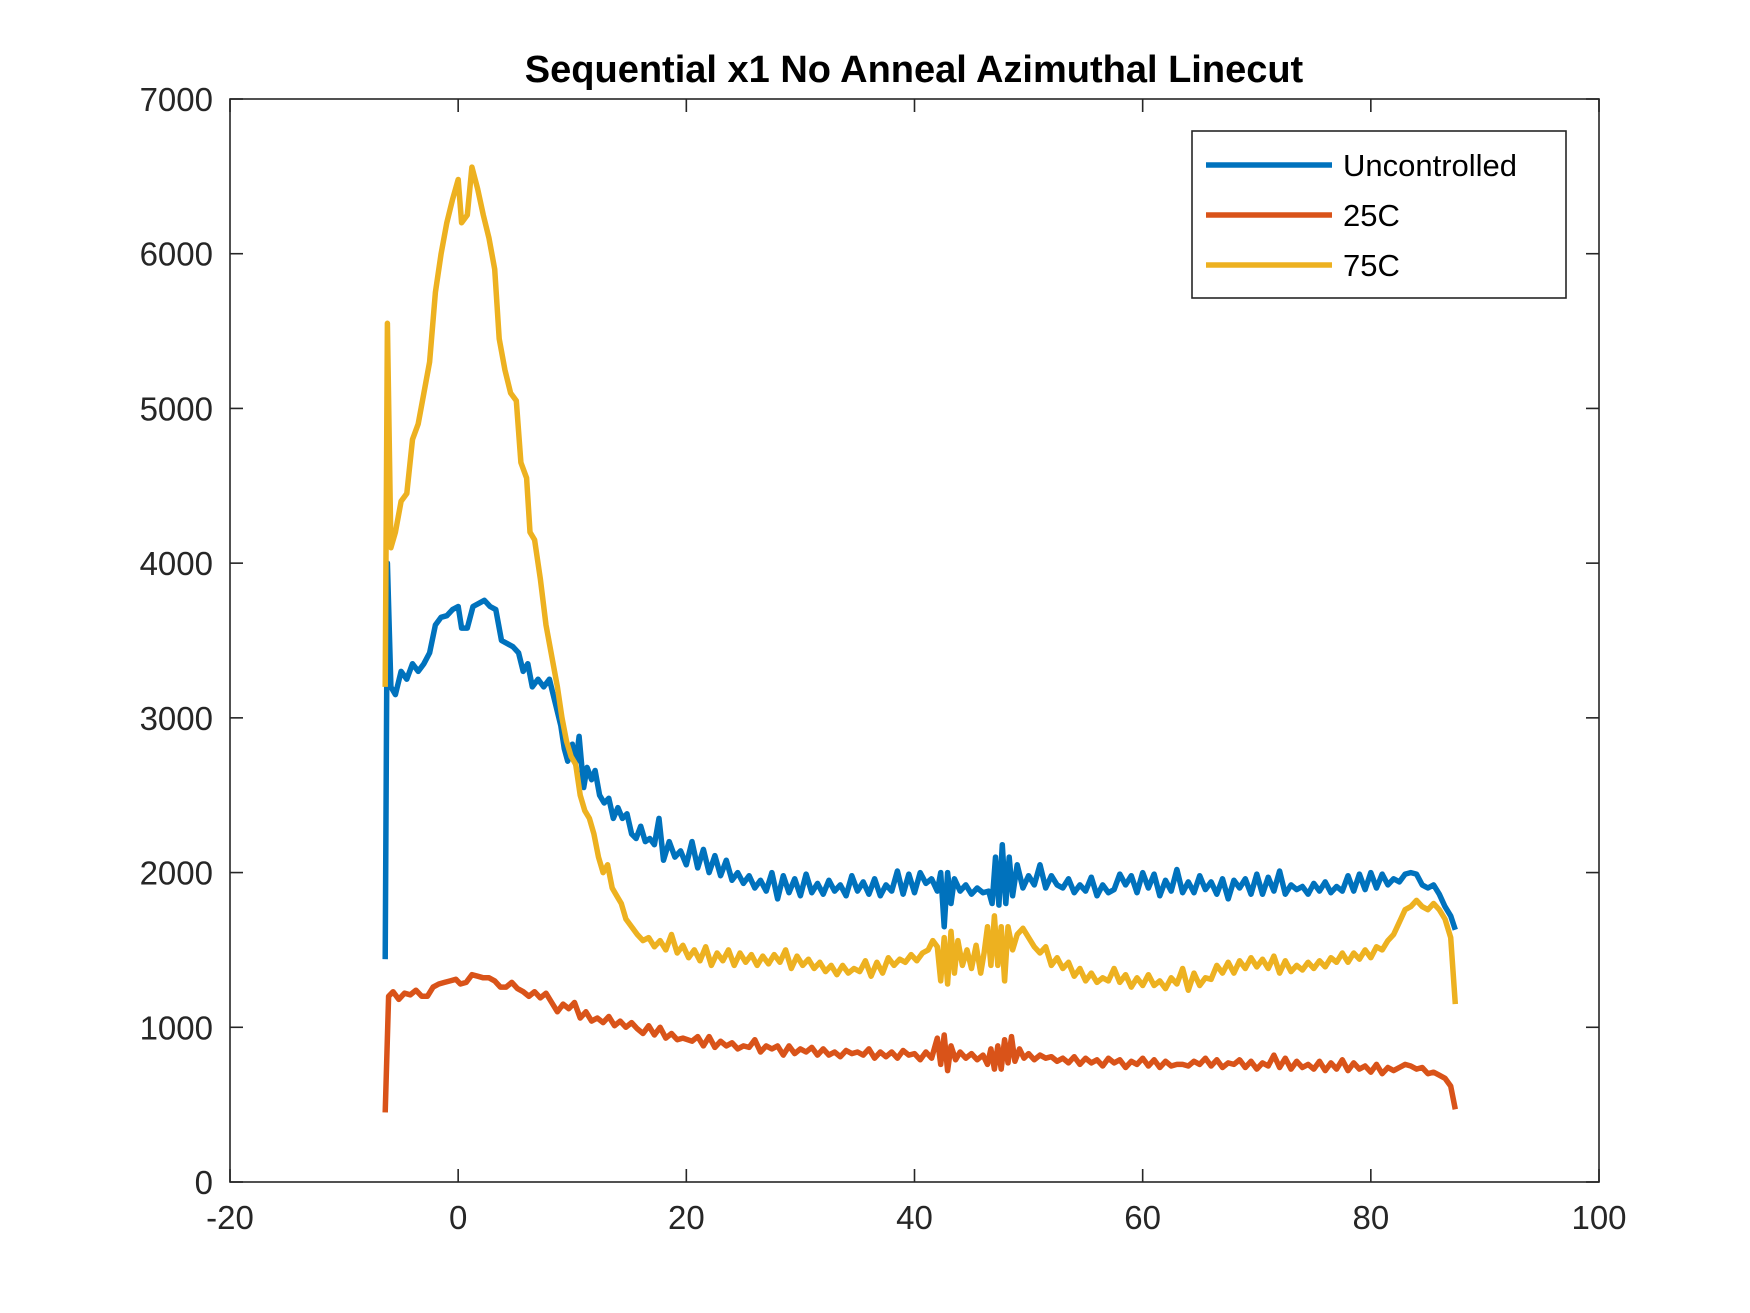  Describe the element at coordinates (458, 1217) in the screenshot. I see `x-tick-label: 0` at that location.